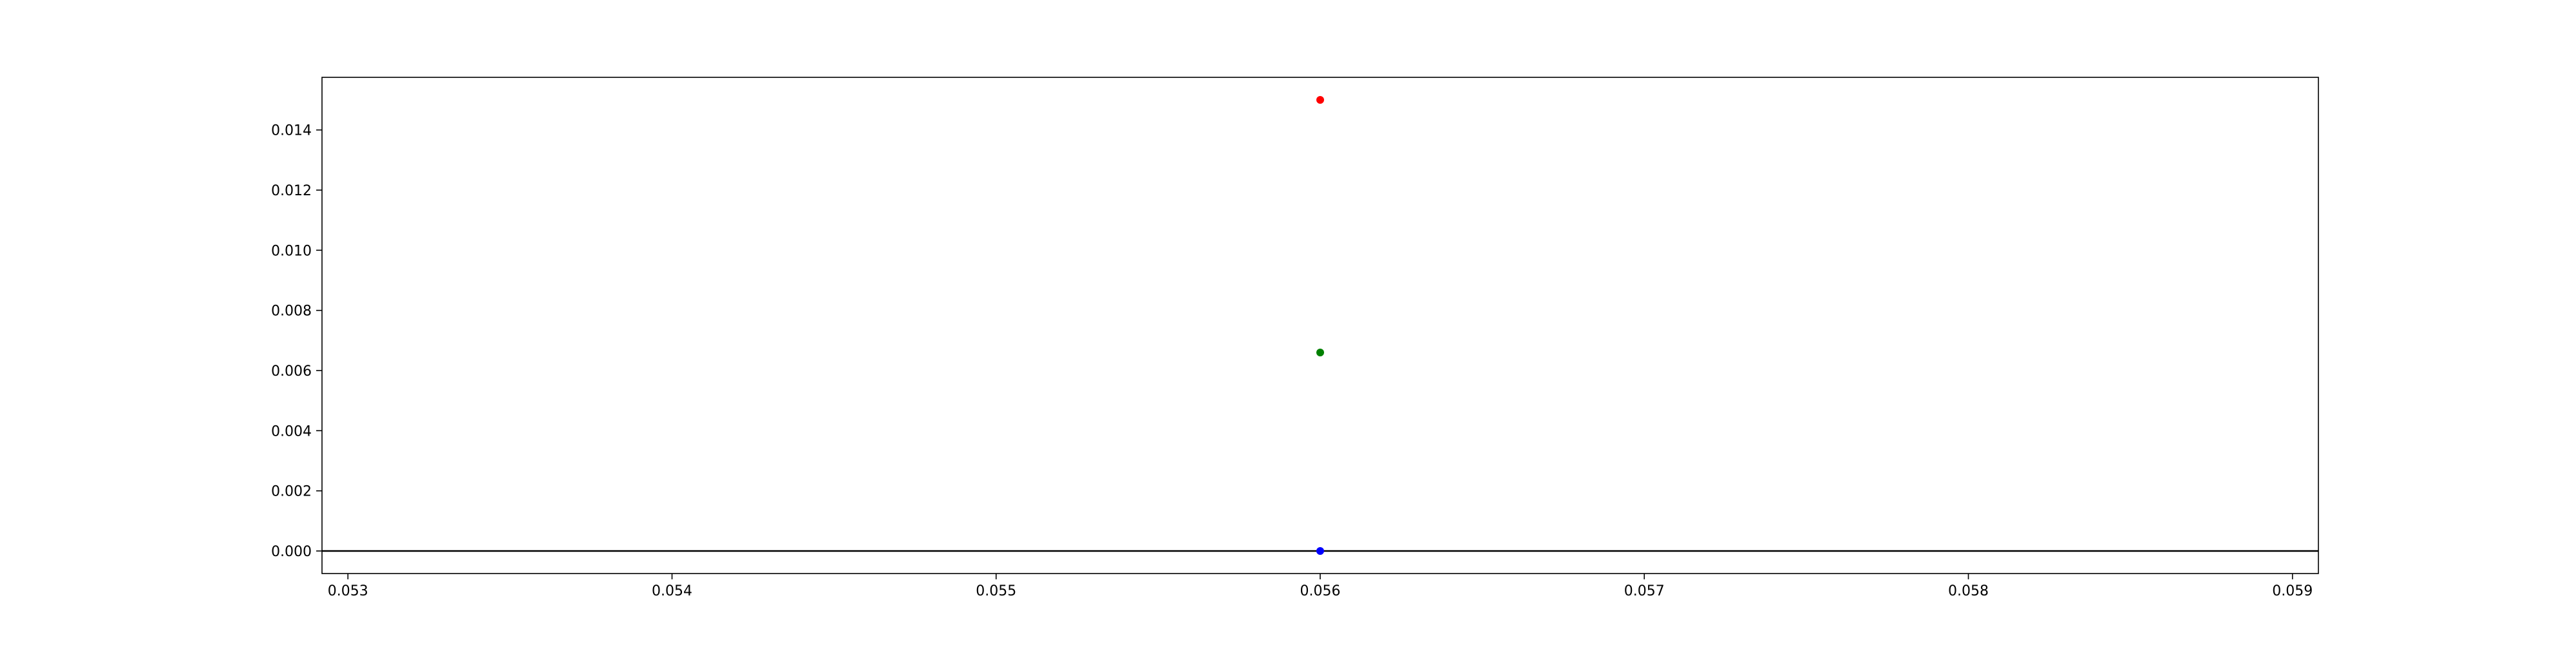 The width and height of the screenshot is (2576, 647). What do you see at coordinates (291, 131) in the screenshot?
I see `y-tick-label: 0.014` at bounding box center [291, 131].